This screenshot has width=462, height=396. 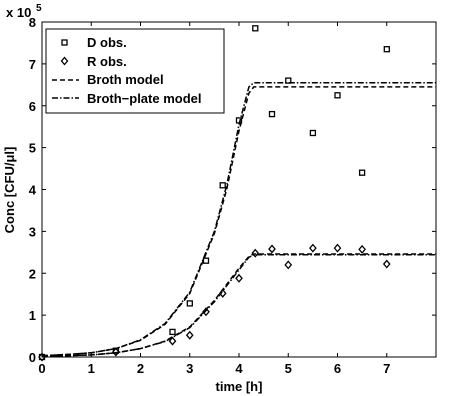 I want to click on legend-label-broth-plate-model: Broth−plate model, so click(x=144, y=98).